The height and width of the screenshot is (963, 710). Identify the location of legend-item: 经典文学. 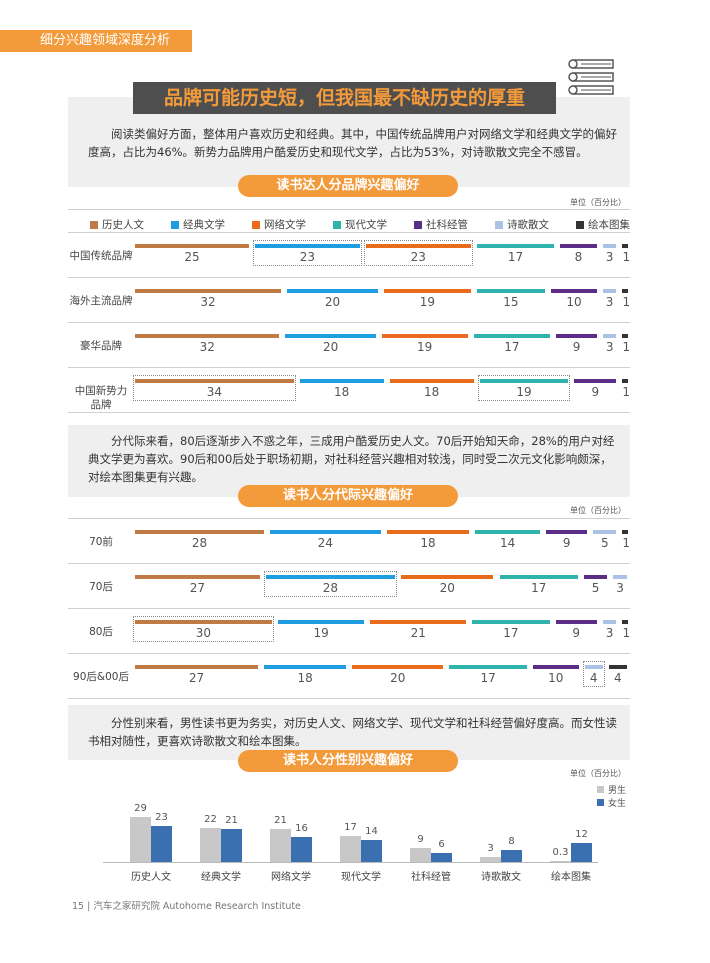
(198, 224).